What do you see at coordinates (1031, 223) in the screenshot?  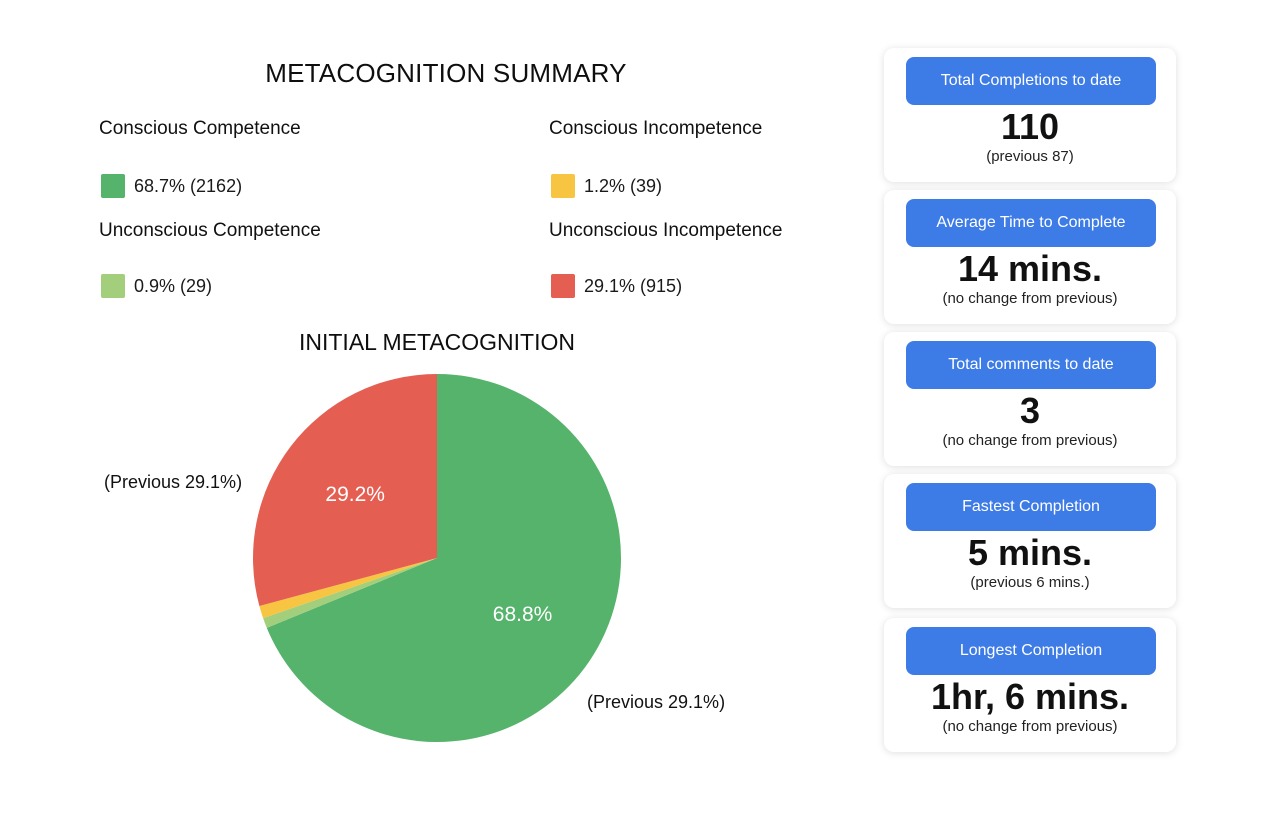 I see `stat-header-average-time: Average Time to Complete` at bounding box center [1031, 223].